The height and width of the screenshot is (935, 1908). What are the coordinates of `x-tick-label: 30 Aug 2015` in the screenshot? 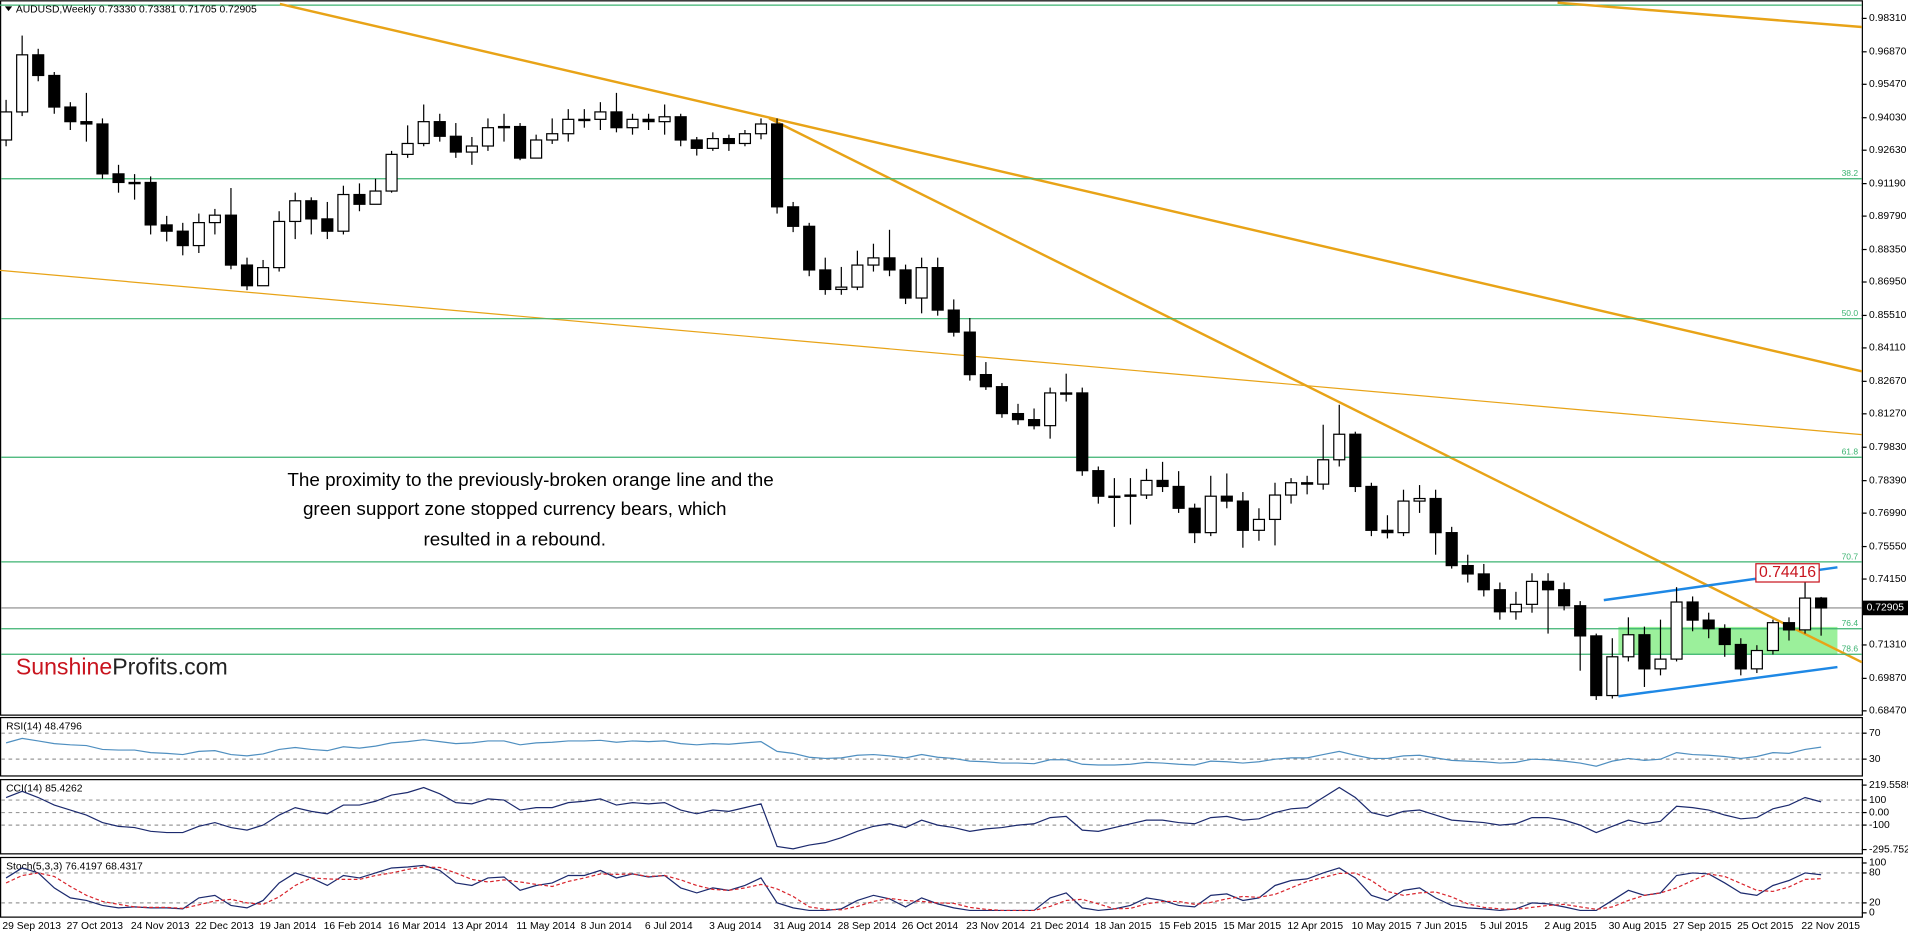 It's located at (1638, 926).